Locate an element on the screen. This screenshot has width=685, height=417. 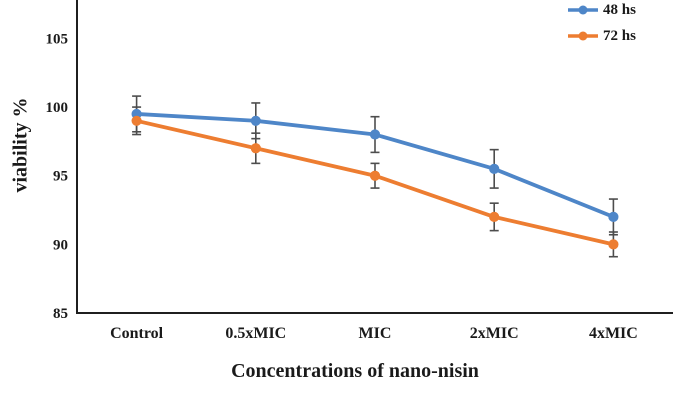
legend: 48 hs 72 hs is located at coordinates (601, 24).